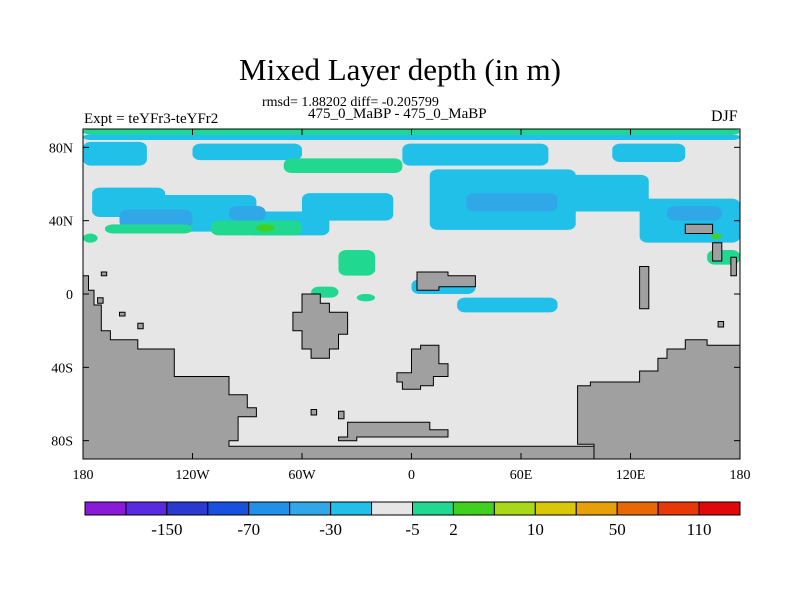  What do you see at coordinates (350, 102) in the screenshot?
I see `stats-label: rmsd= 1.88202 diff= -0.205799` at bounding box center [350, 102].